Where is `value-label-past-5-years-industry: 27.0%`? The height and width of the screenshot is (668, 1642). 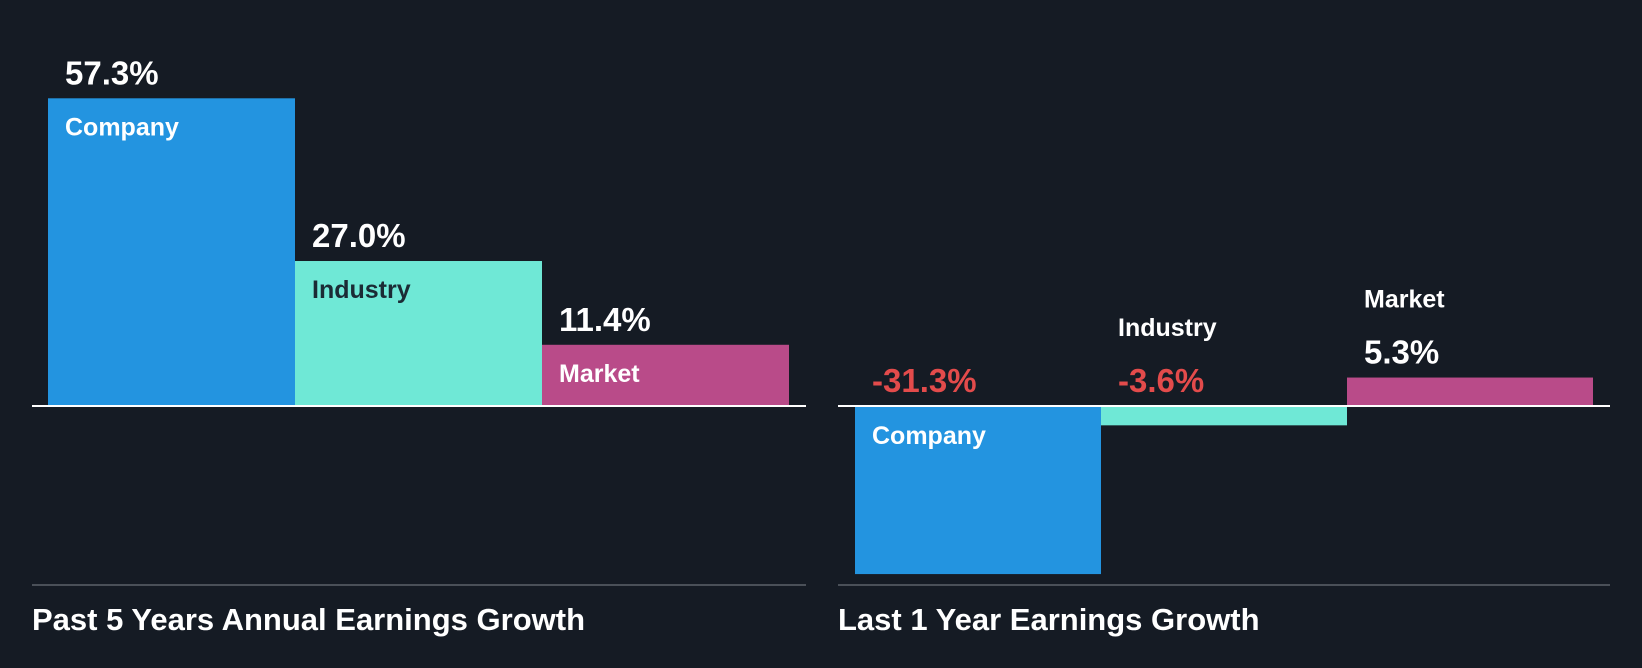 value-label-past-5-years-industry: 27.0% is located at coordinates (359, 235).